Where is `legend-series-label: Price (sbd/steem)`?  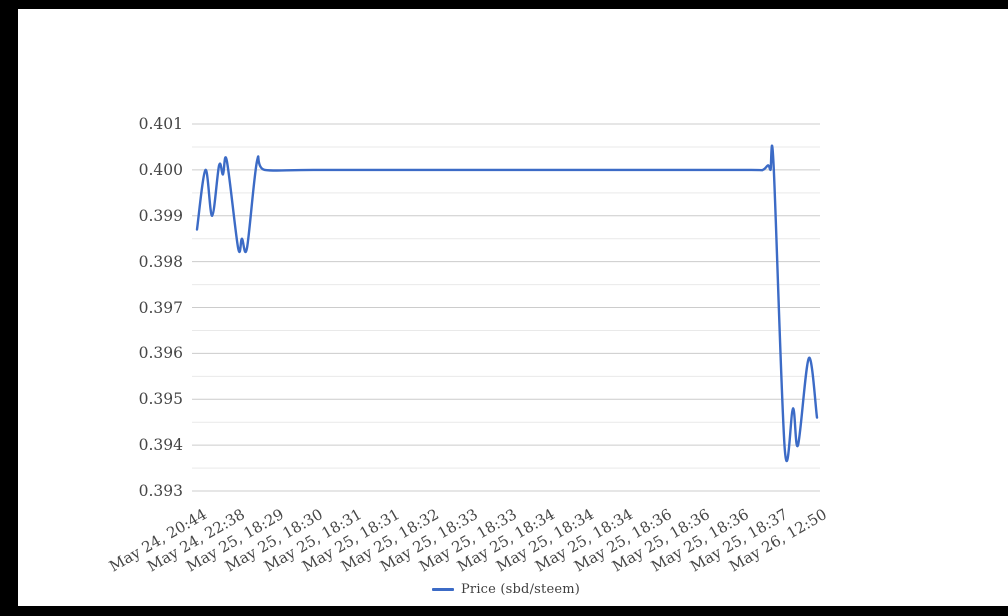 legend-series-label: Price (sbd/steem) is located at coordinates (520, 589).